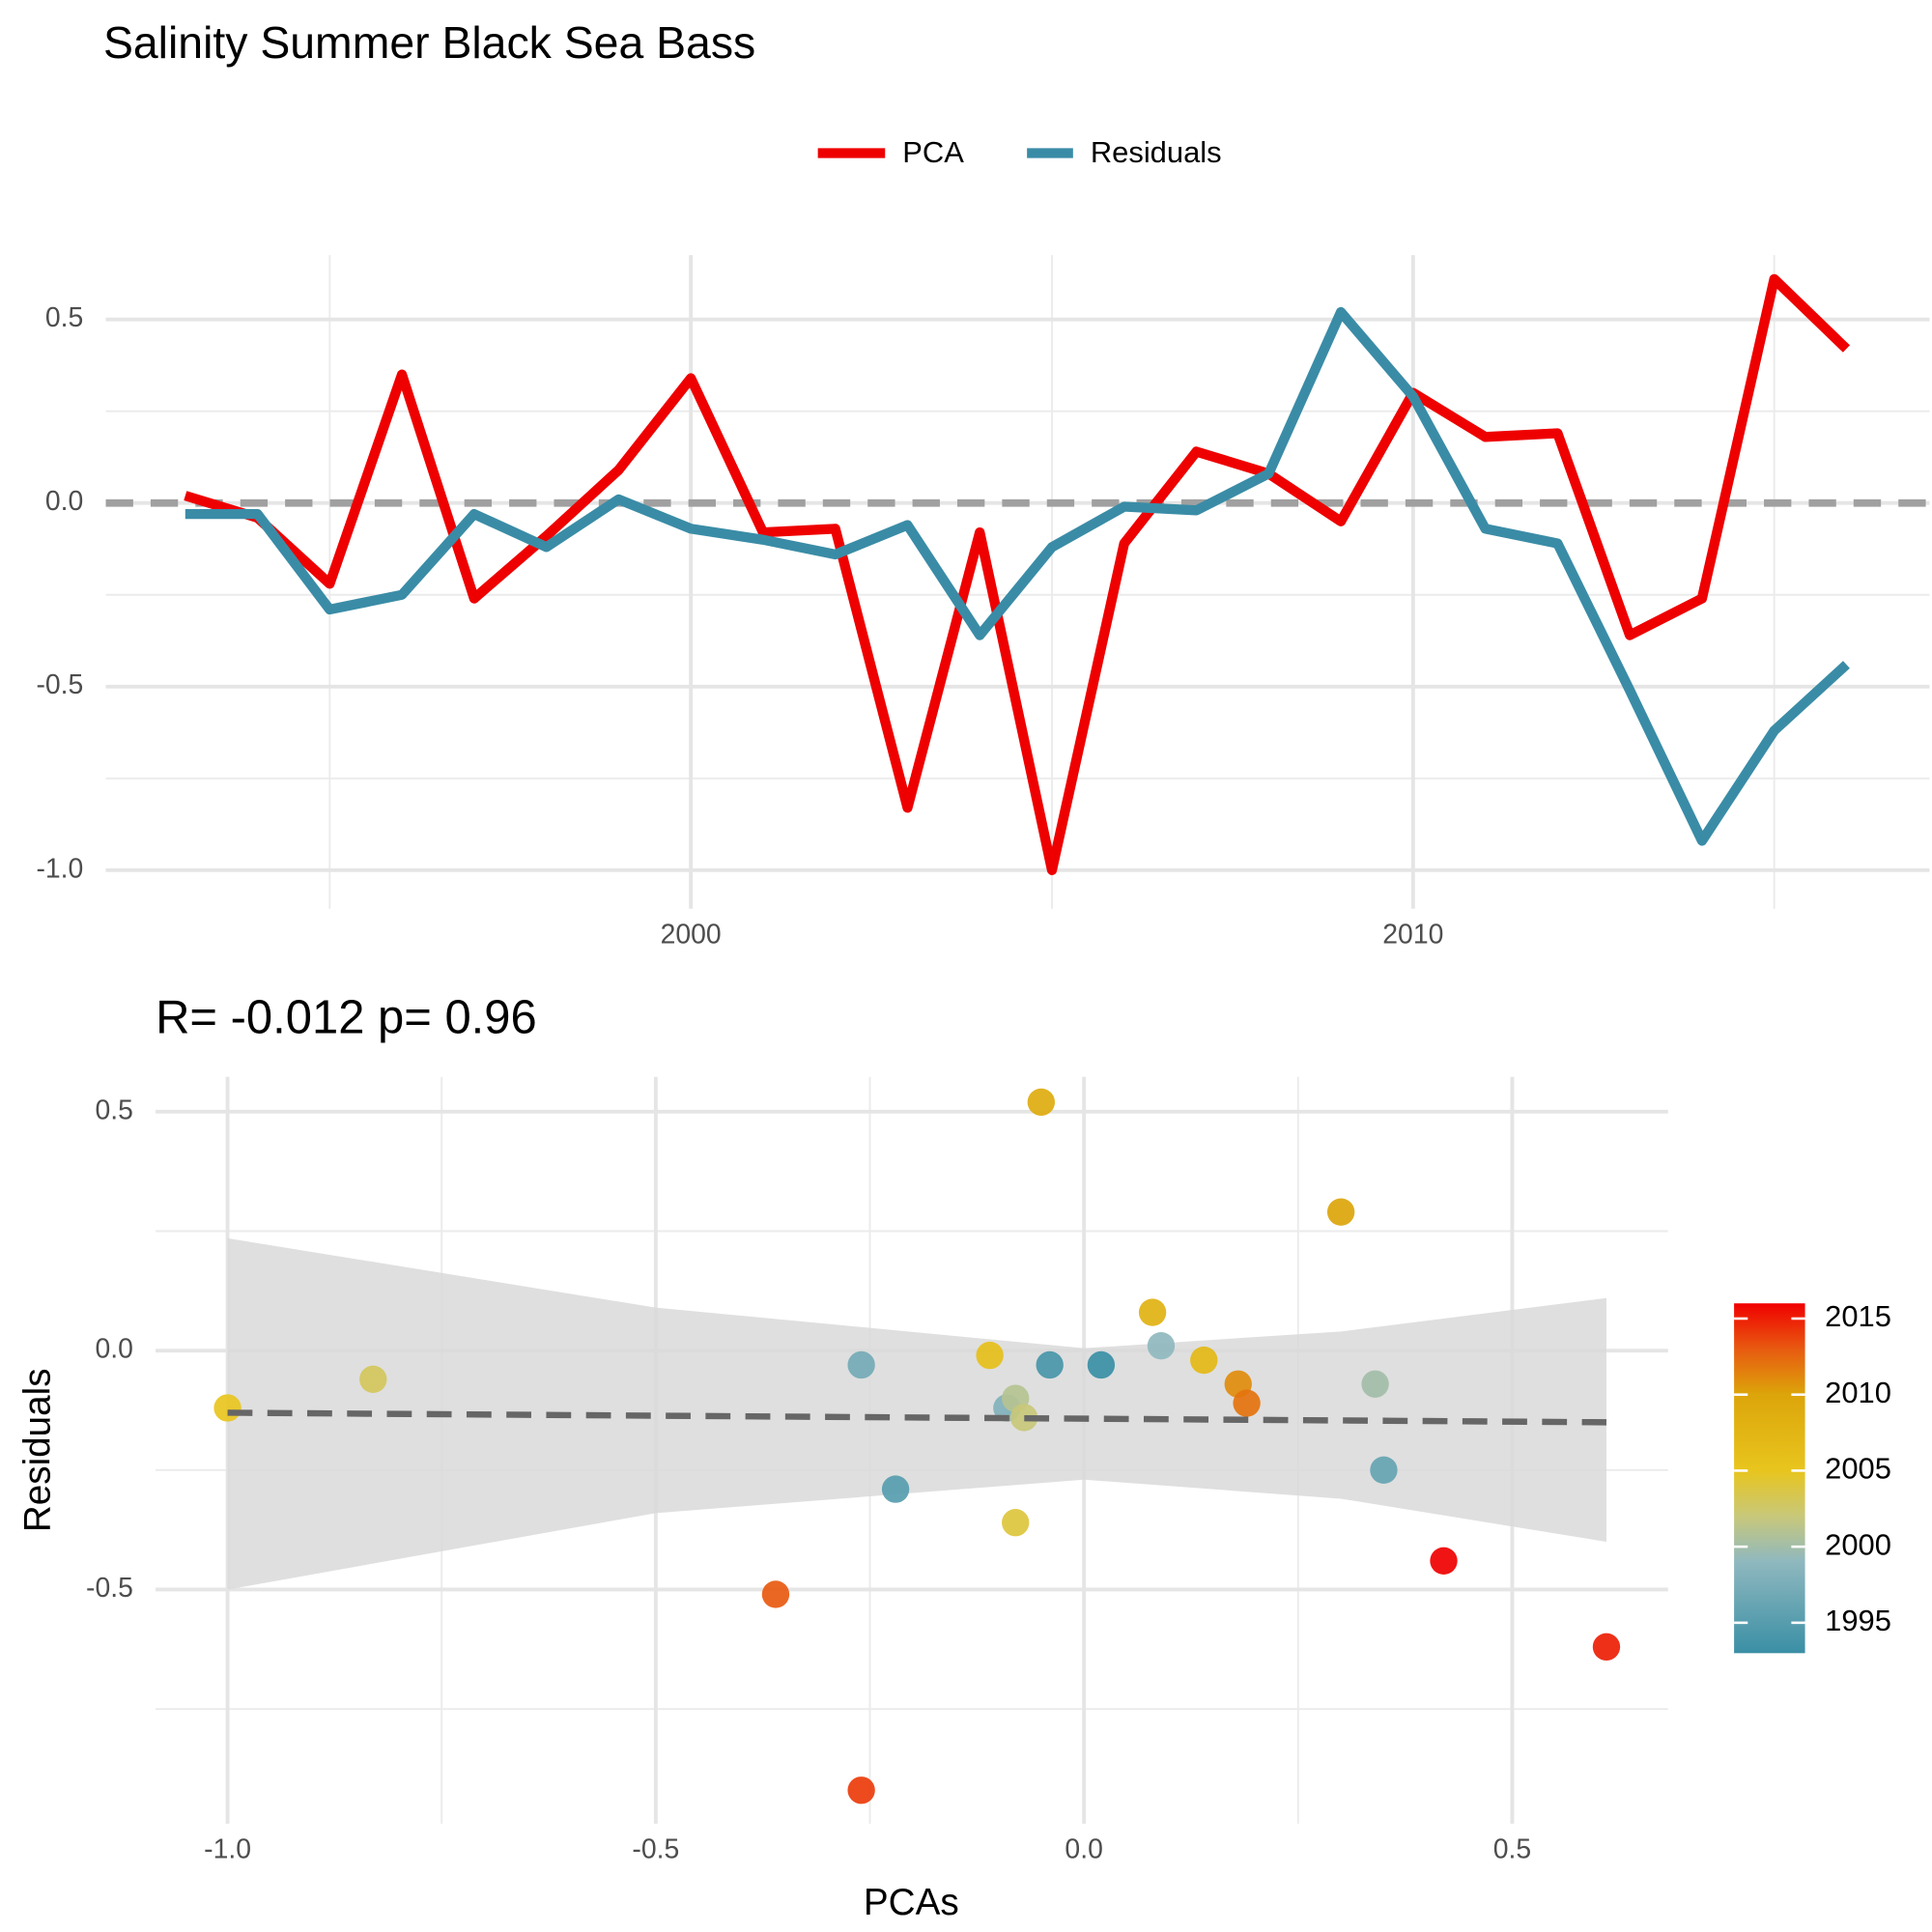  Describe the element at coordinates (1512, 1849) in the screenshot. I see `x-tick-label: 0.5` at that location.